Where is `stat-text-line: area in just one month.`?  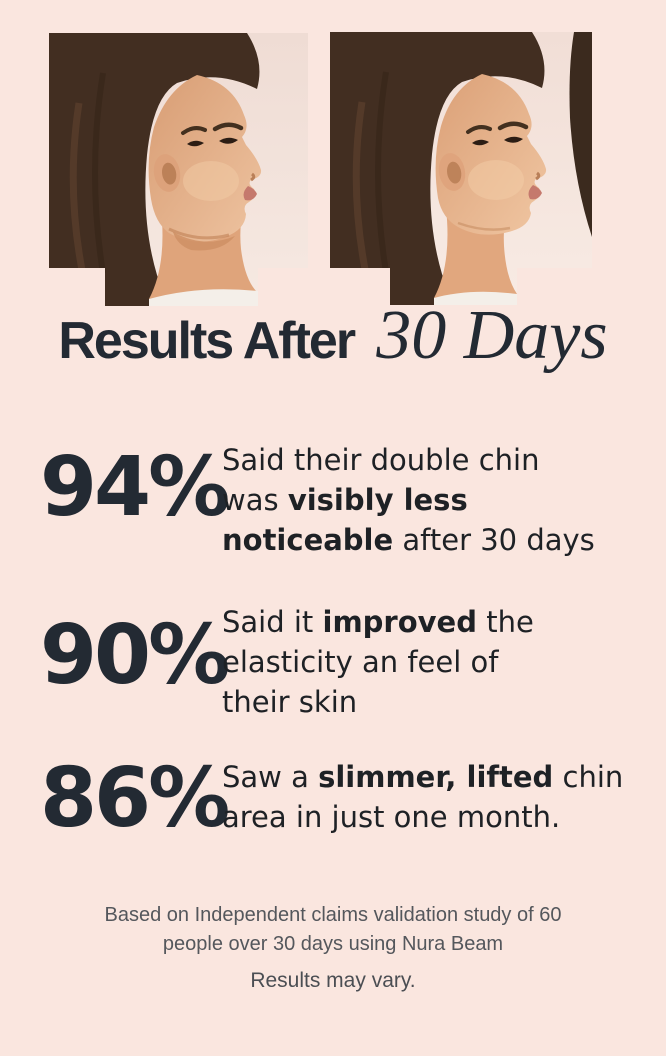 stat-text-line: area in just one month. is located at coordinates (429, 817).